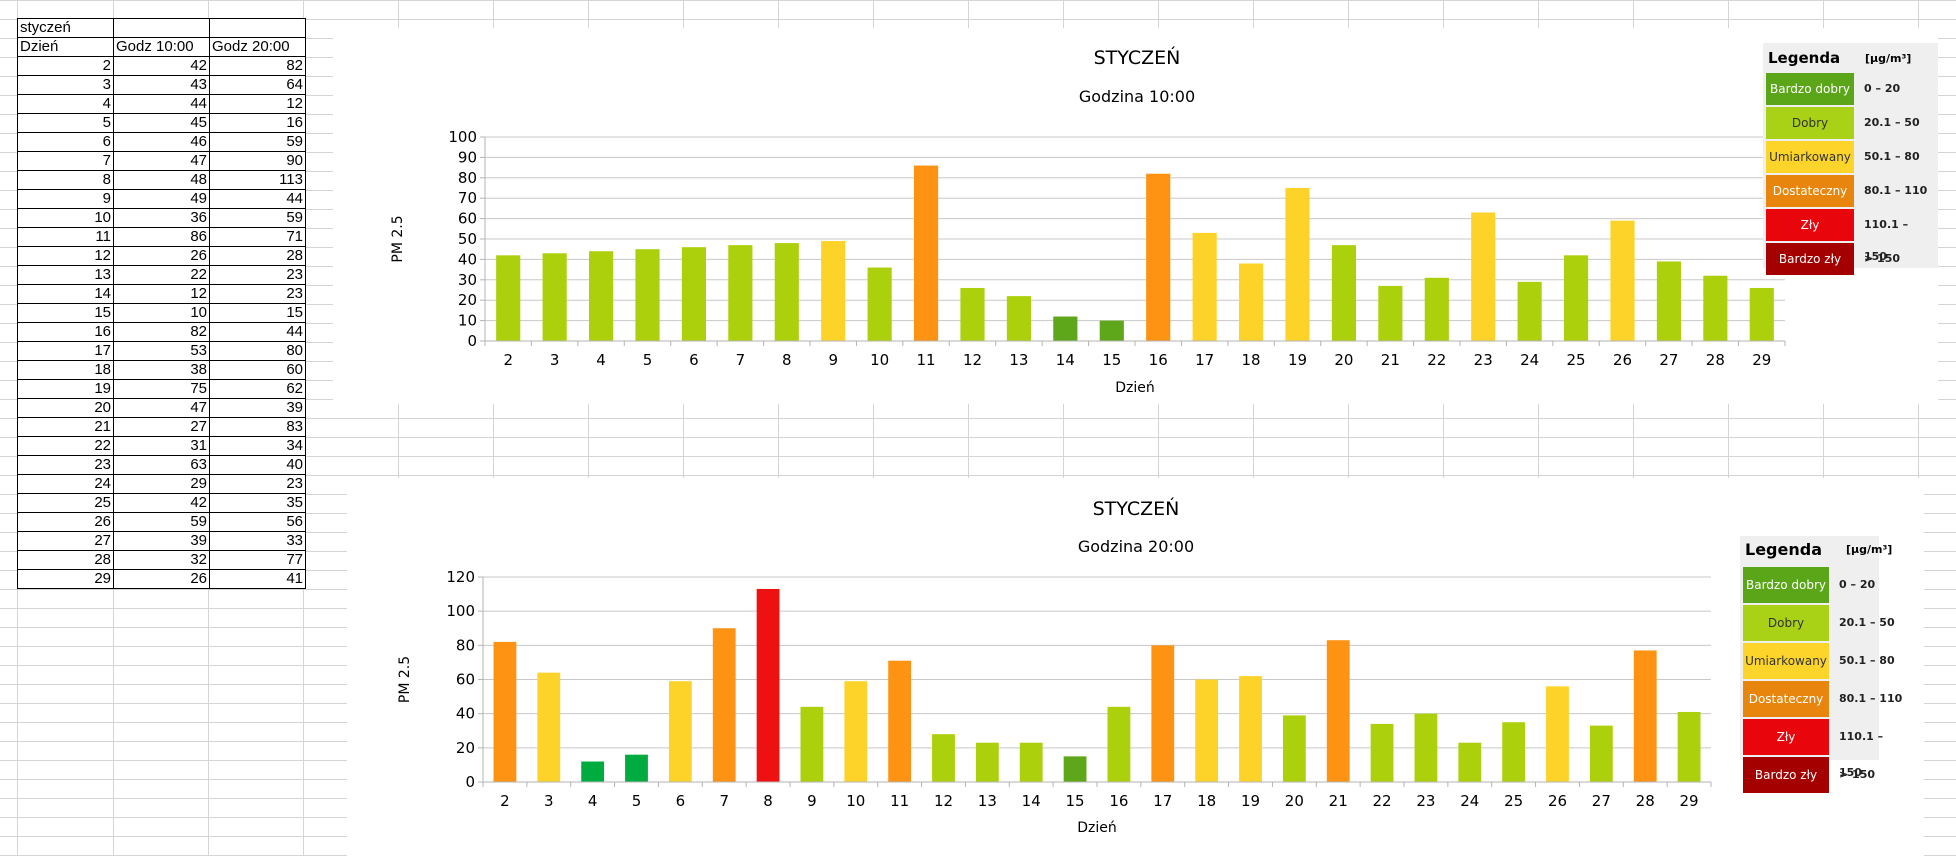  I want to click on column-header-day: Dzień, so click(65, 47).